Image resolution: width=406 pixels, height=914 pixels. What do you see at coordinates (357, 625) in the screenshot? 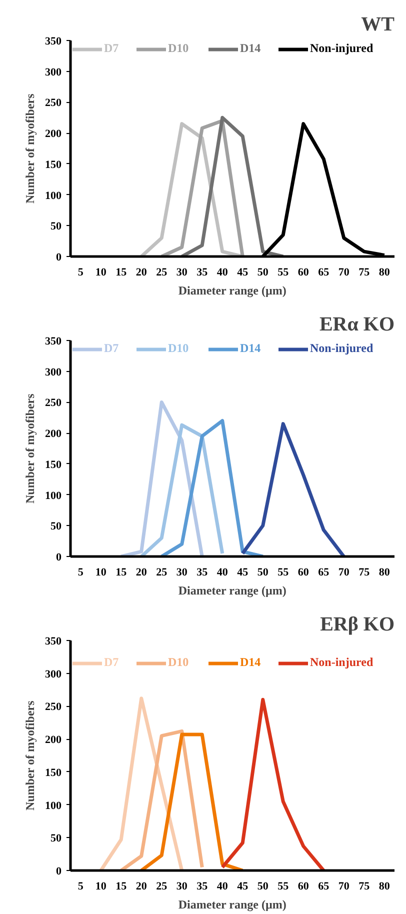
I see `chart-title: ERβ KO` at bounding box center [357, 625].